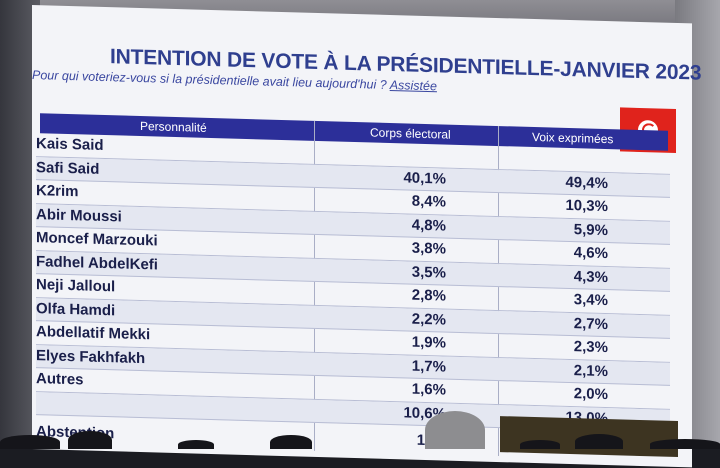  What do you see at coordinates (410, 133) in the screenshot?
I see `col-corps-electoral: Corps électoral` at bounding box center [410, 133].